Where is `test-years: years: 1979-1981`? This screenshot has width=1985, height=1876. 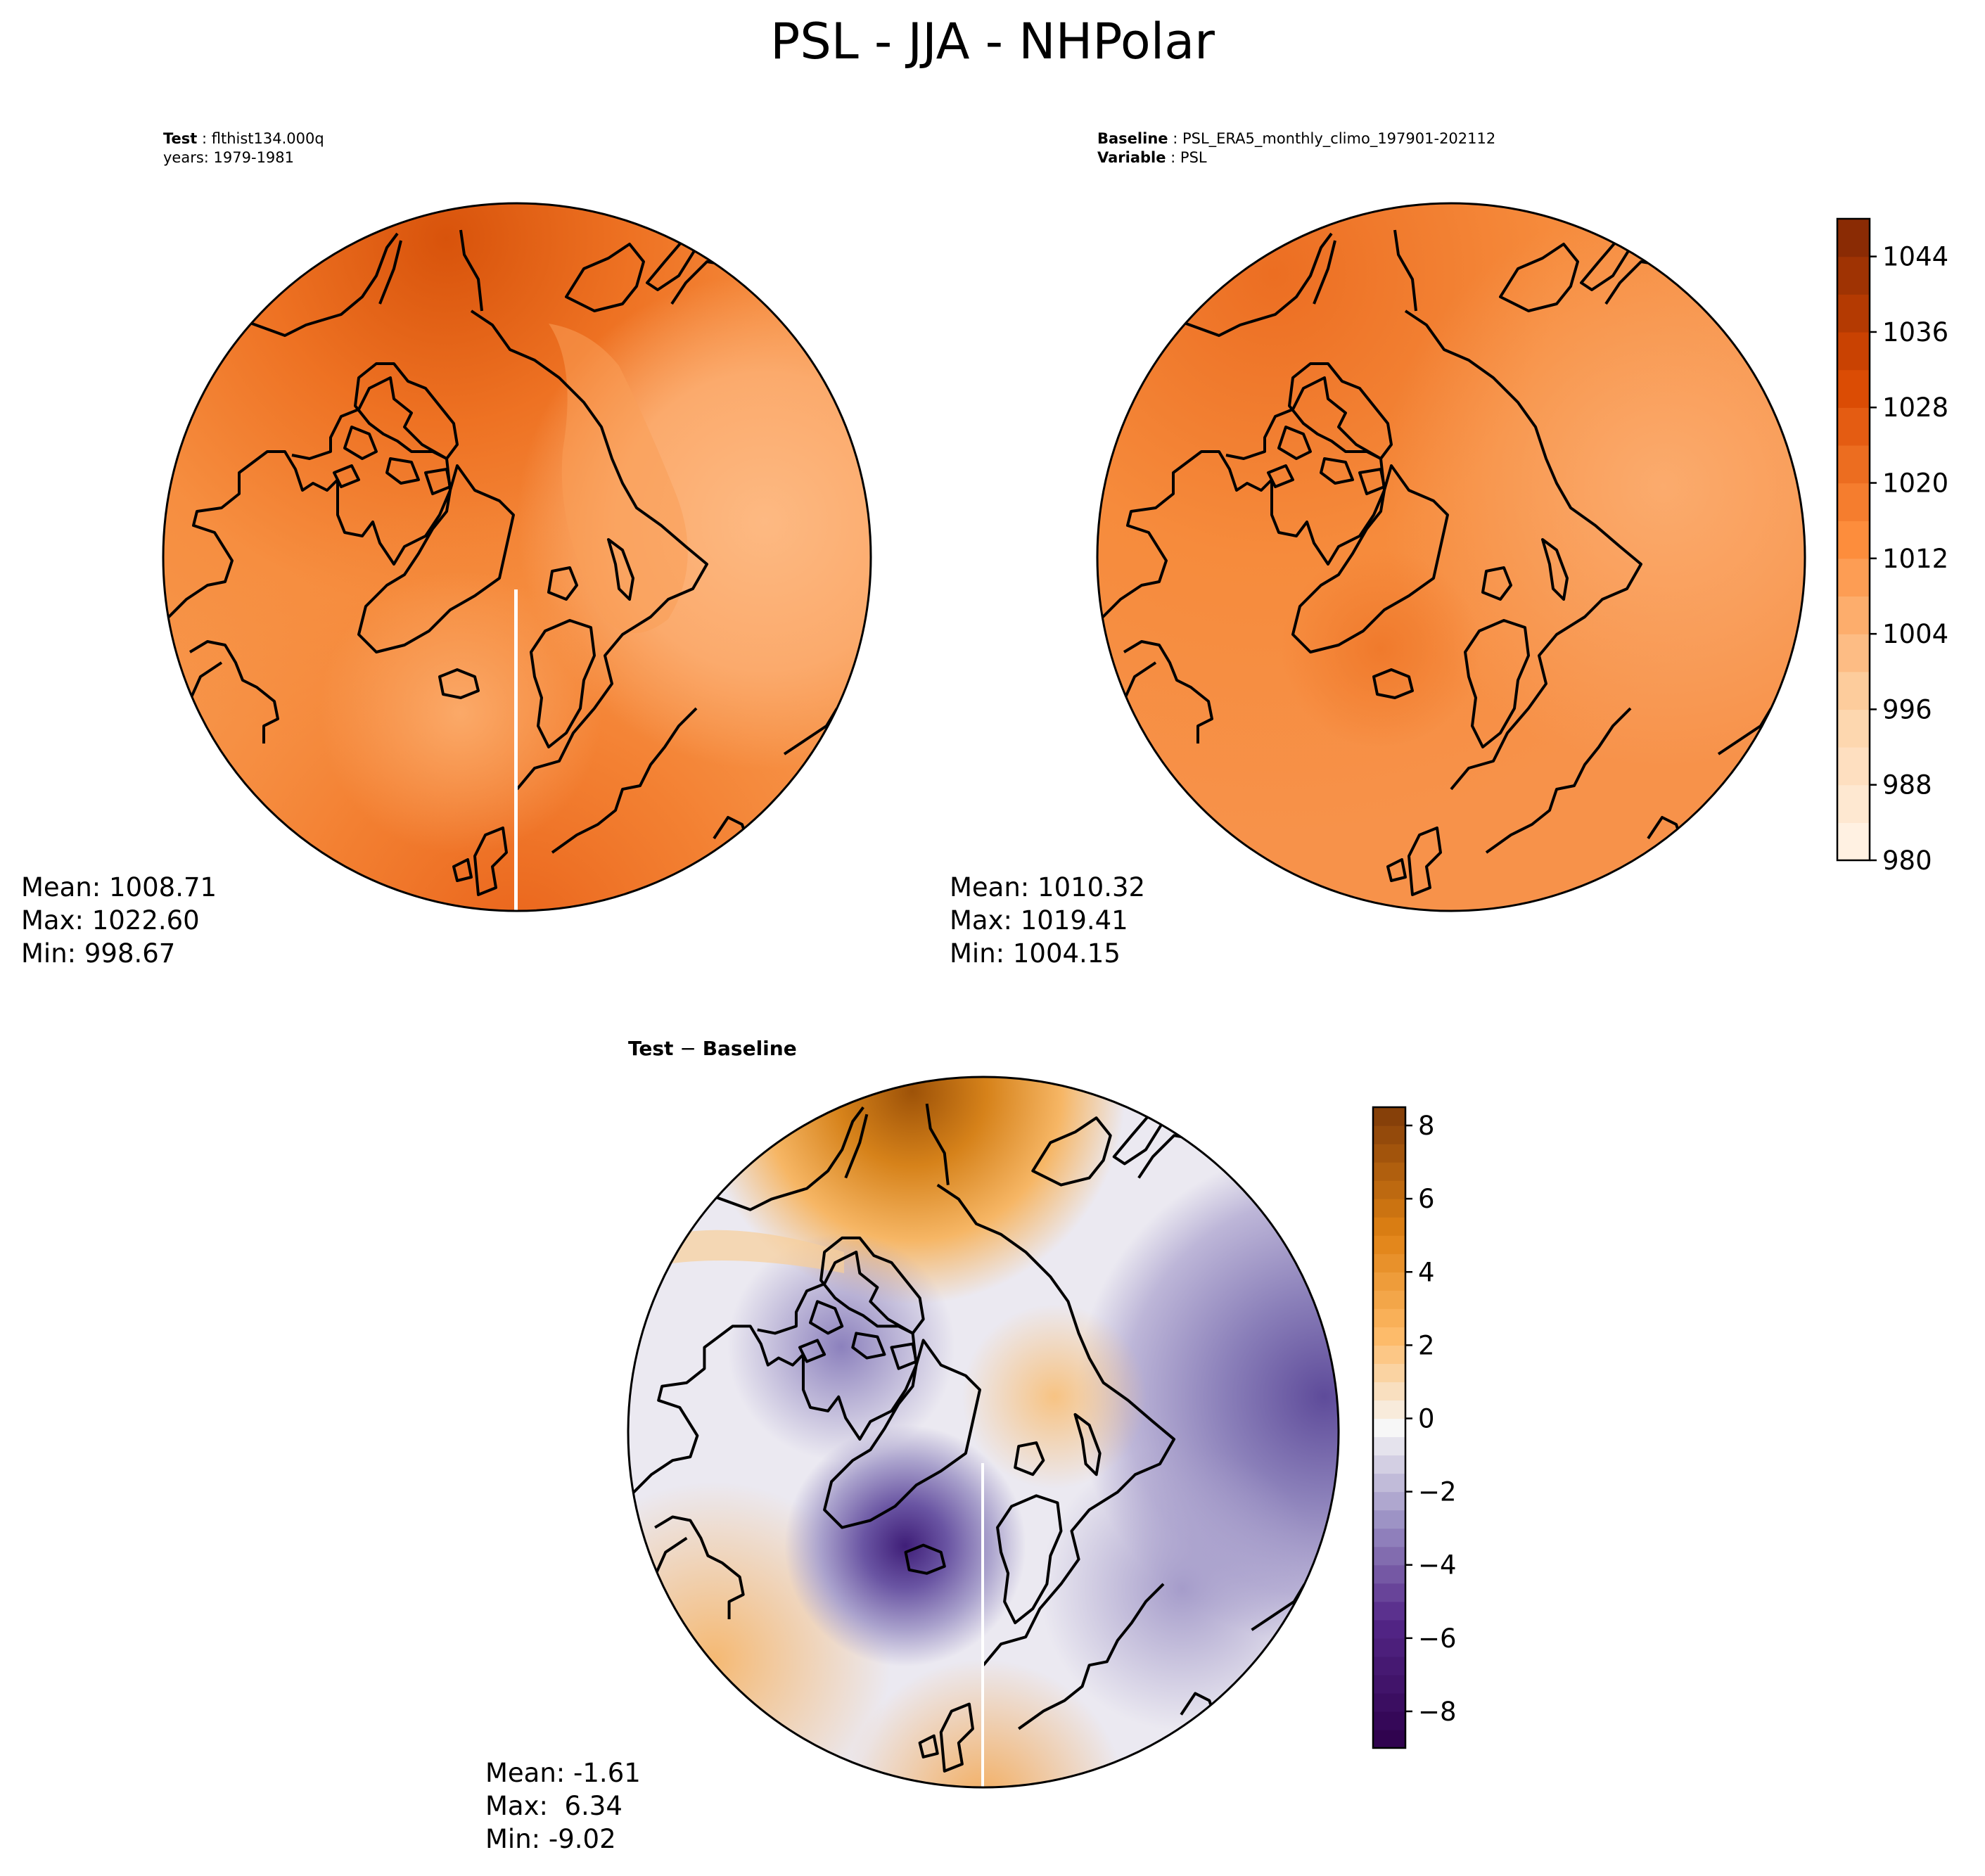
test-years: years: 1979-1981 is located at coordinates (229, 157).